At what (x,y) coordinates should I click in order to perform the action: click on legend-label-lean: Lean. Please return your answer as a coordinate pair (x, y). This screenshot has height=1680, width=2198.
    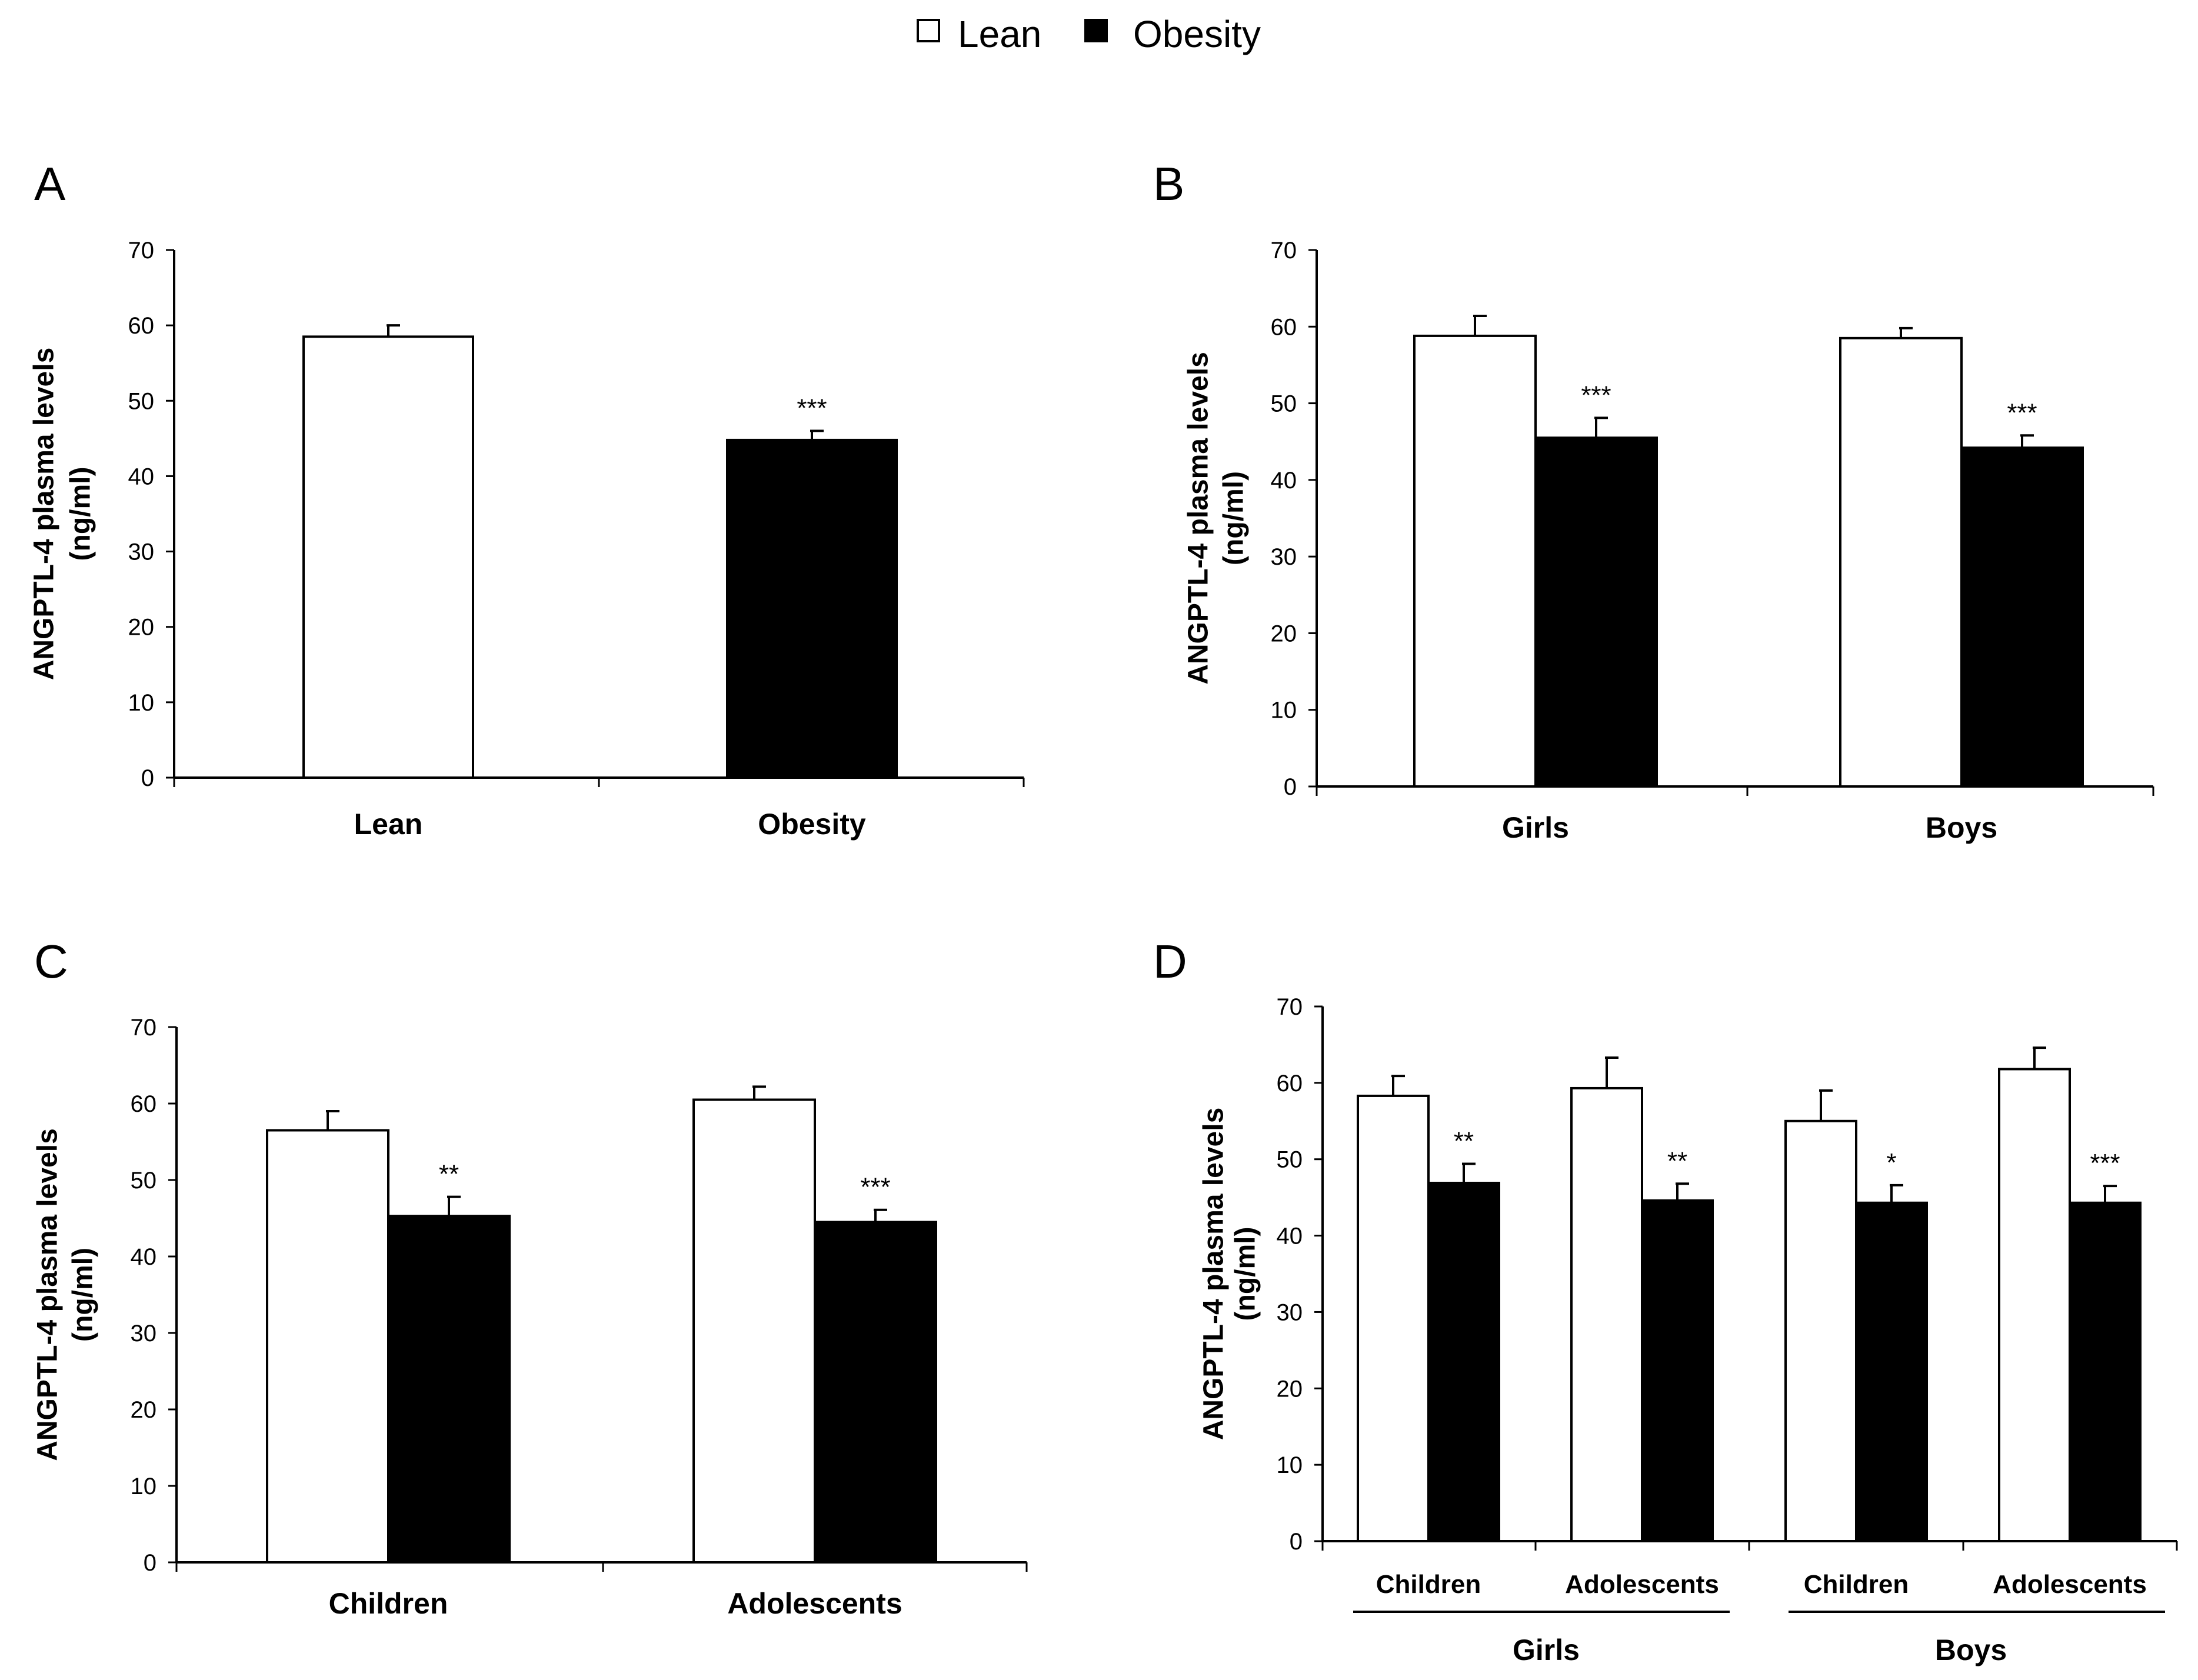
    Looking at the image, I should click on (999, 34).